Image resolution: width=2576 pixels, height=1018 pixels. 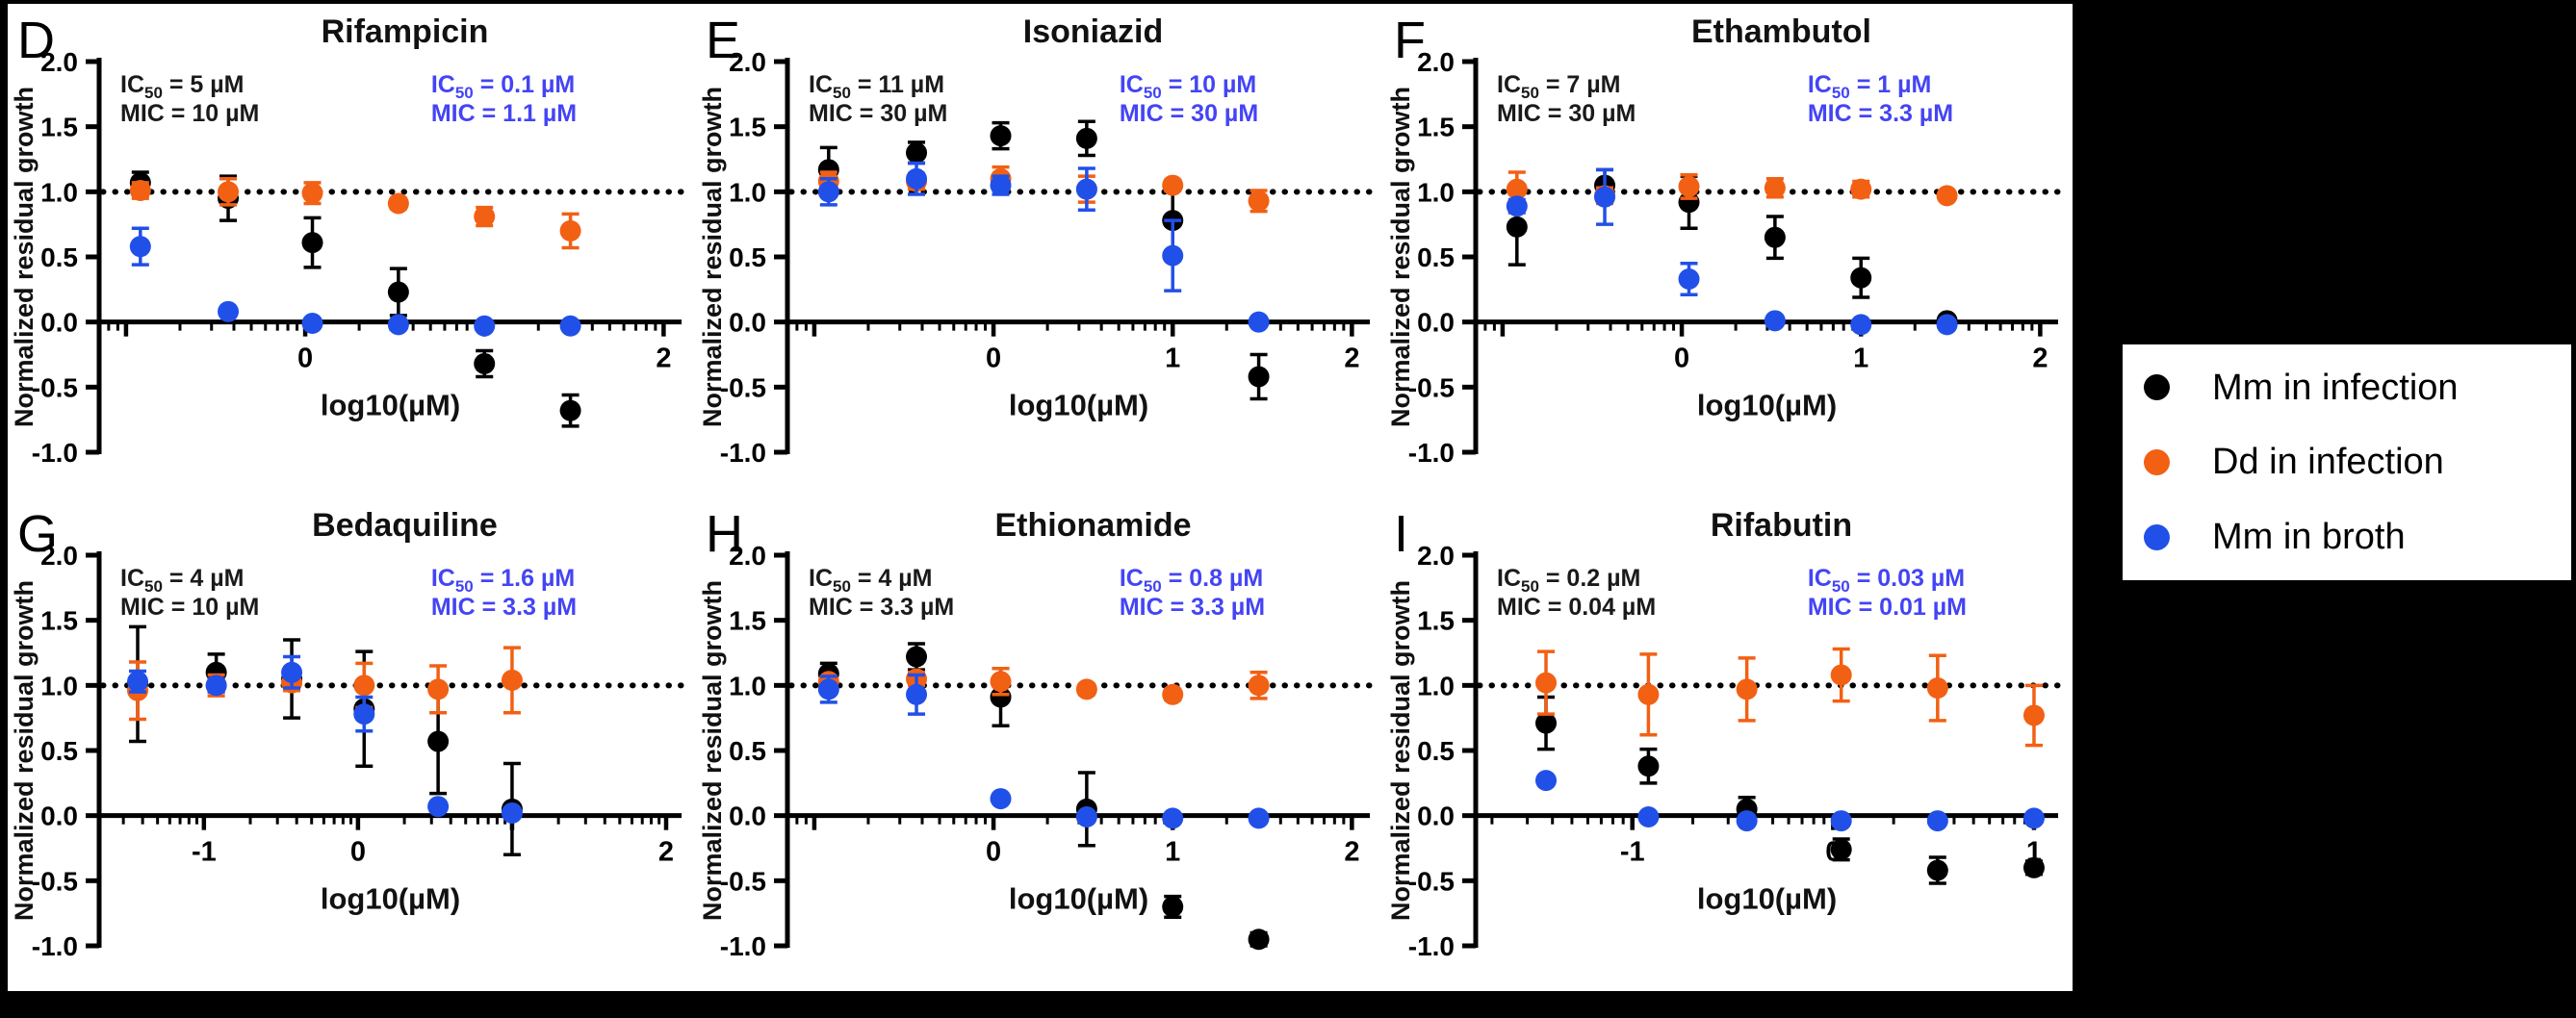 What do you see at coordinates (504, 113) in the screenshot?
I see `ic50-mic-annotation: MIC = 1.1 µM` at bounding box center [504, 113].